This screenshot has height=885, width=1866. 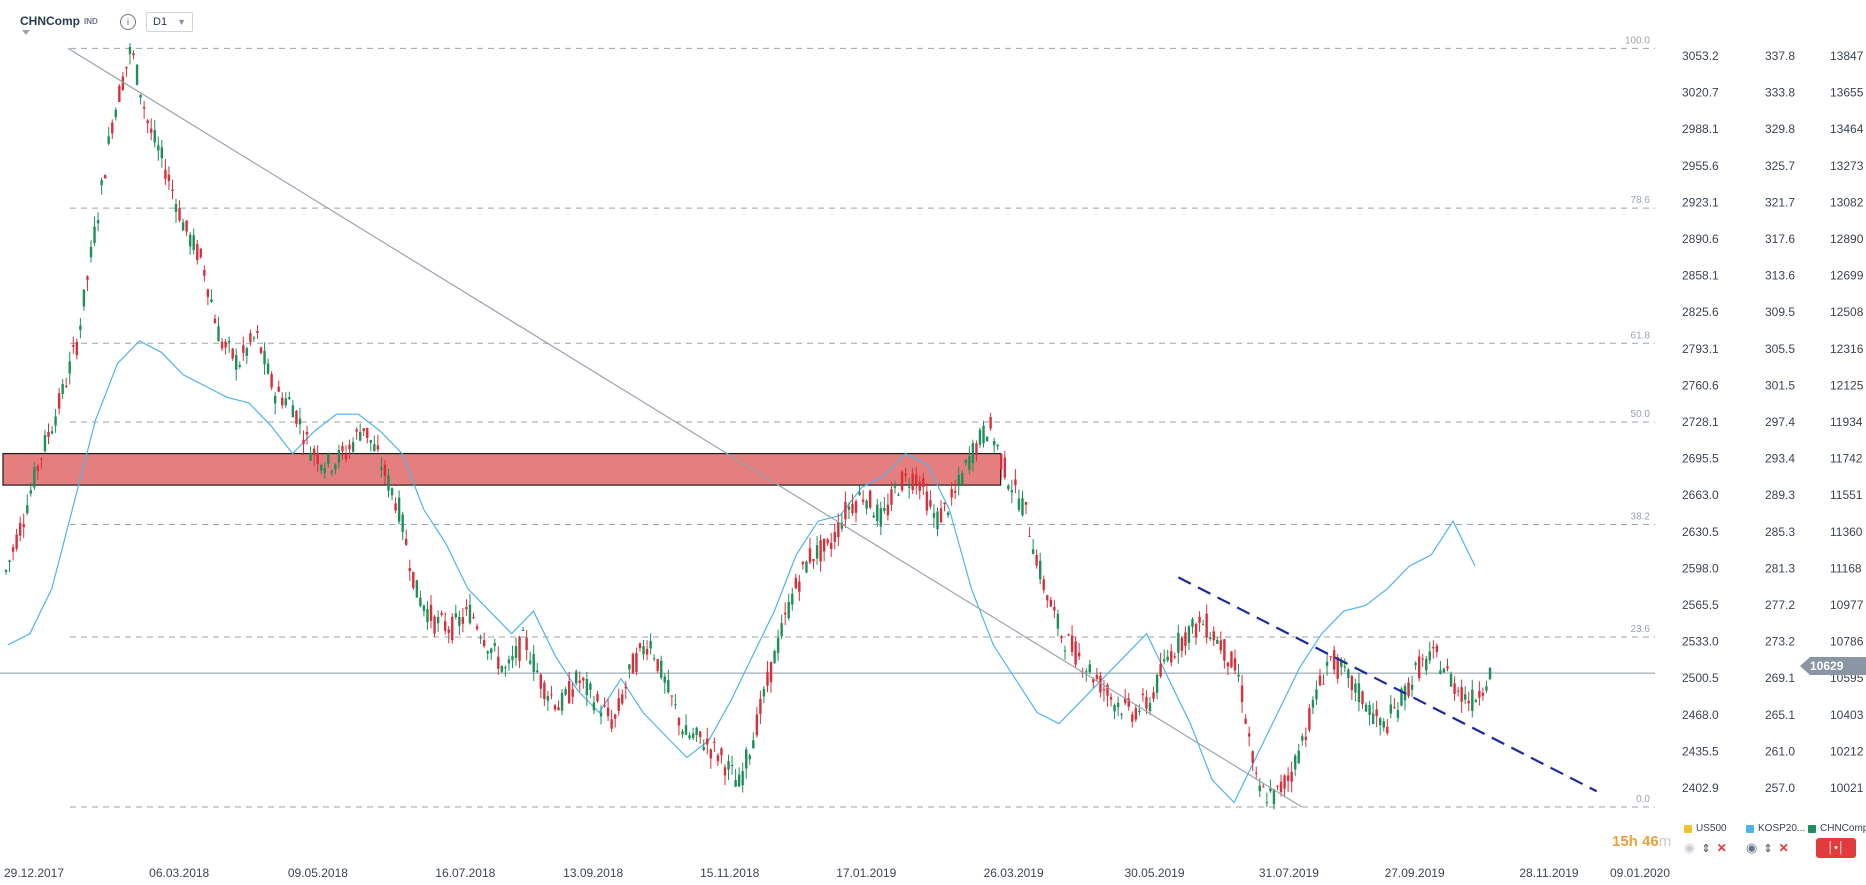 I want to click on chncomp-options-button: │•│, so click(x=1836, y=848).